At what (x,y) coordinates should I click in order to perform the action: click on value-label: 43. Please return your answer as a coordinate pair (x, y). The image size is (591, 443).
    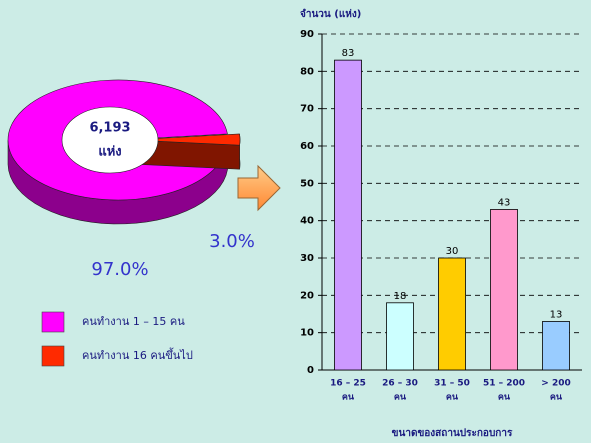
    Looking at the image, I should click on (504, 202).